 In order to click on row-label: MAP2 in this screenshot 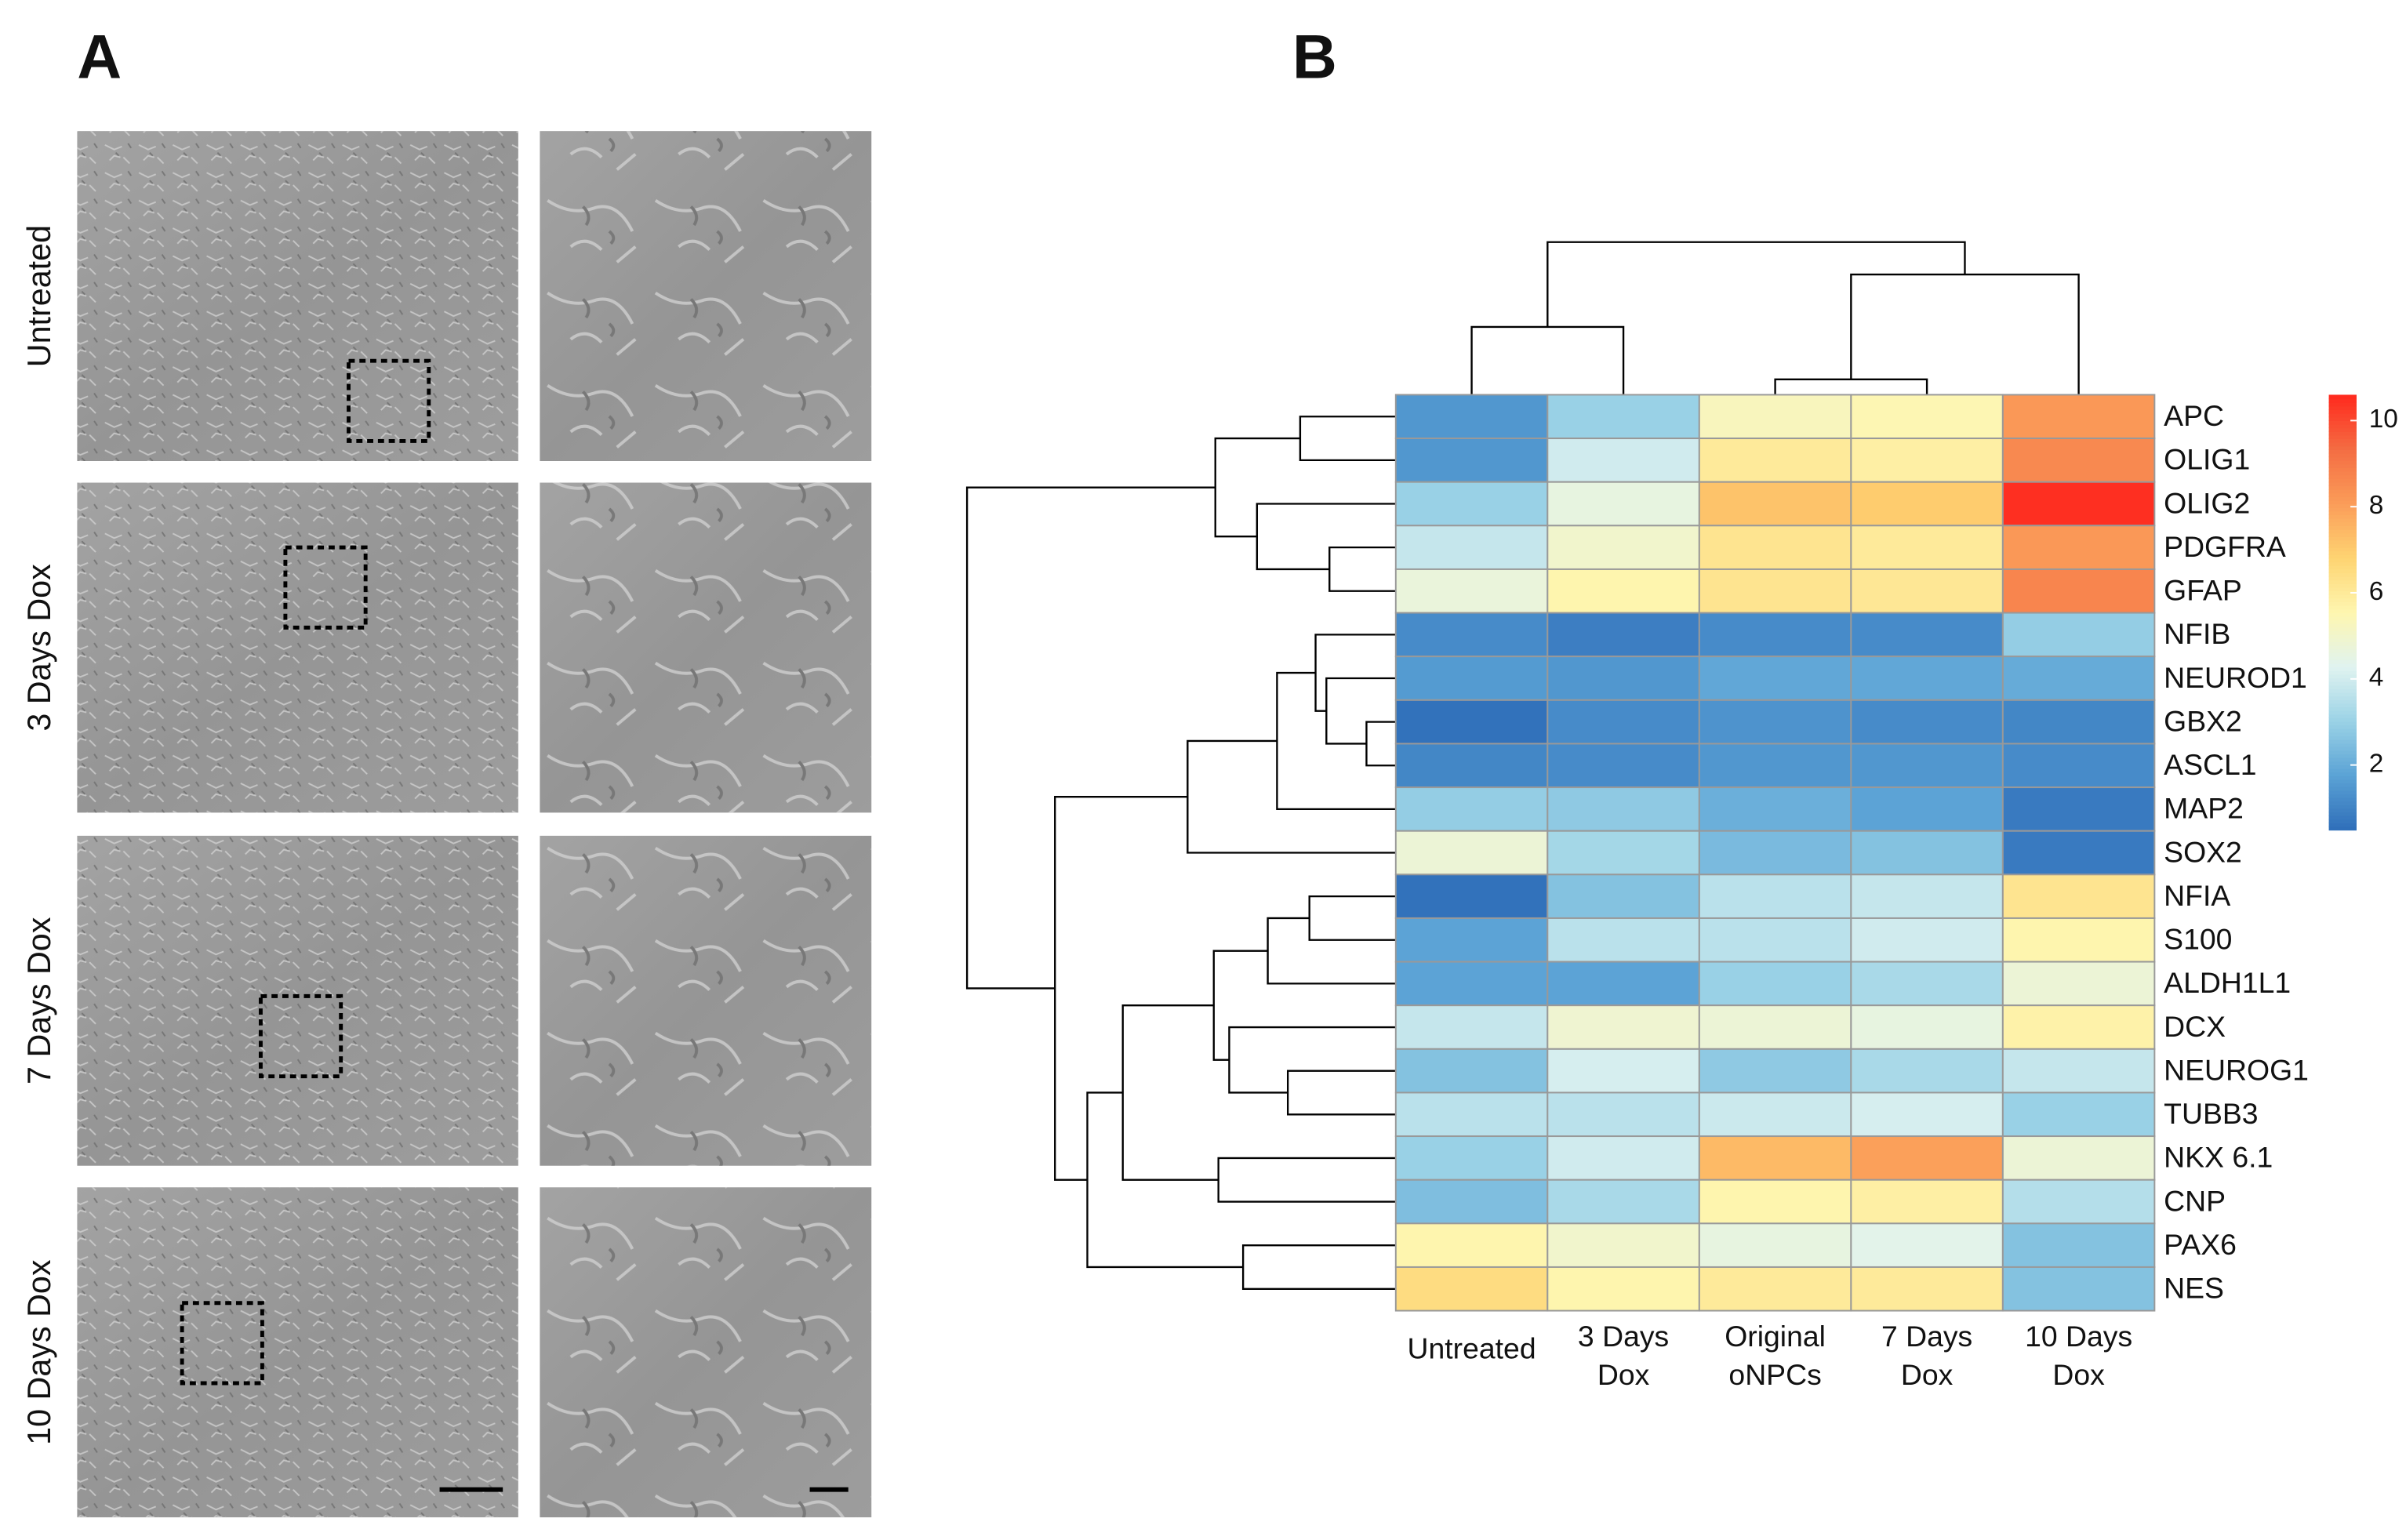, I will do `click(2204, 809)`.